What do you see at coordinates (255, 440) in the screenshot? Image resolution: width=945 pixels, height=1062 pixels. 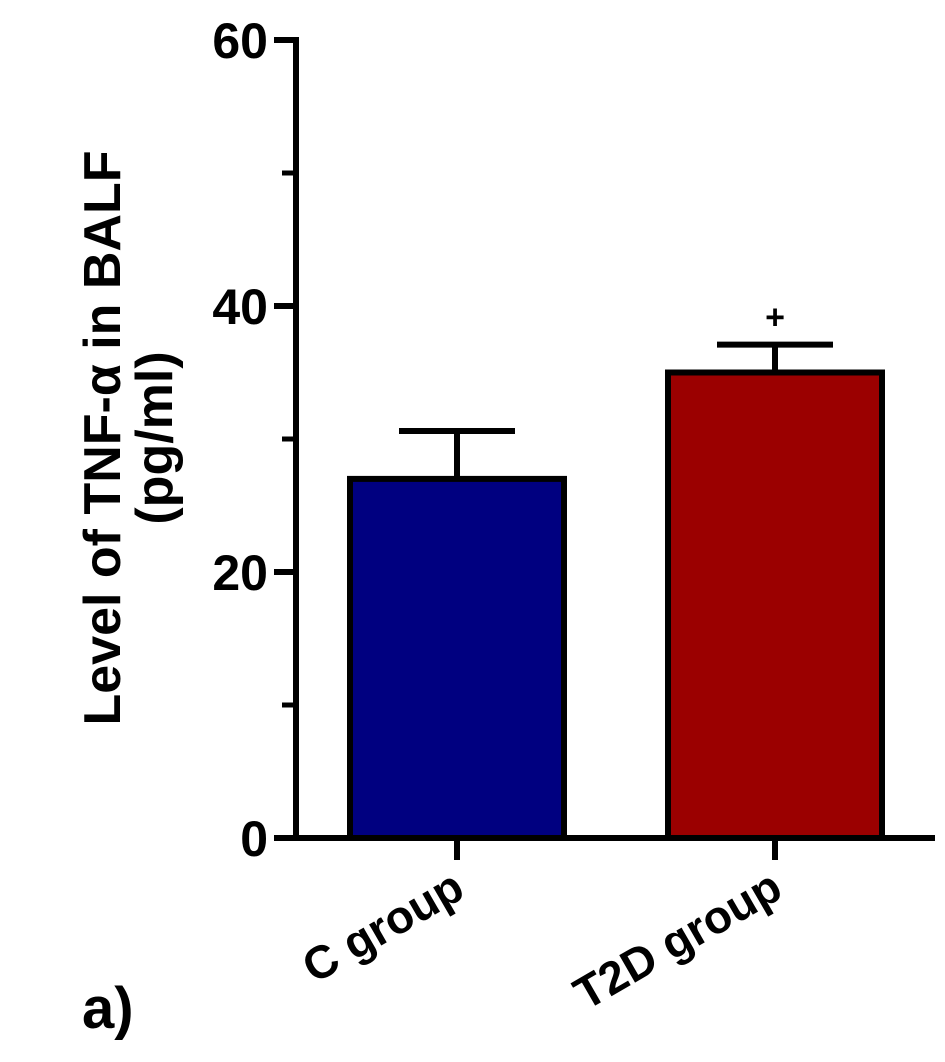 I see `y-axis: 0 20 40 60` at bounding box center [255, 440].